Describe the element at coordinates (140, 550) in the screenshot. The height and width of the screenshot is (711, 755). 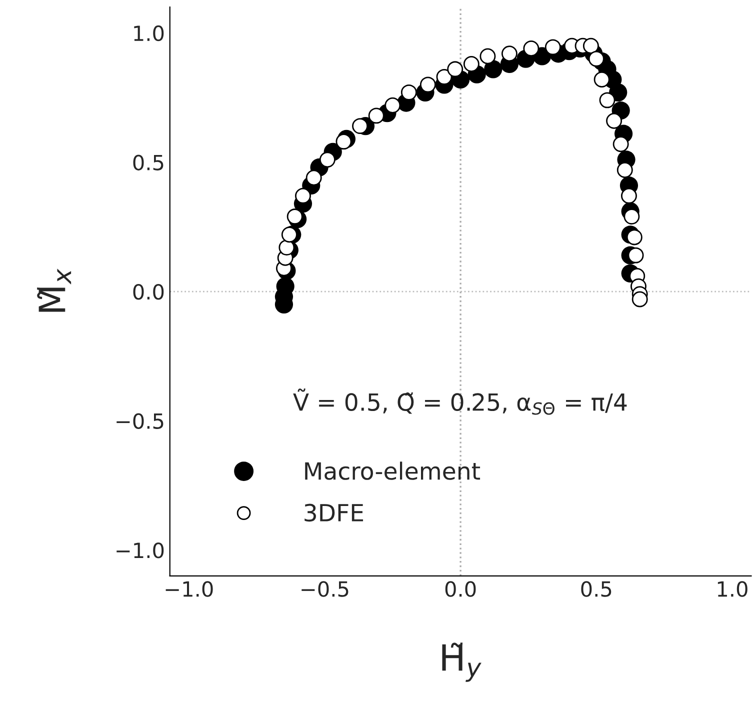
I see `y-tick-label: −1.0` at that location.